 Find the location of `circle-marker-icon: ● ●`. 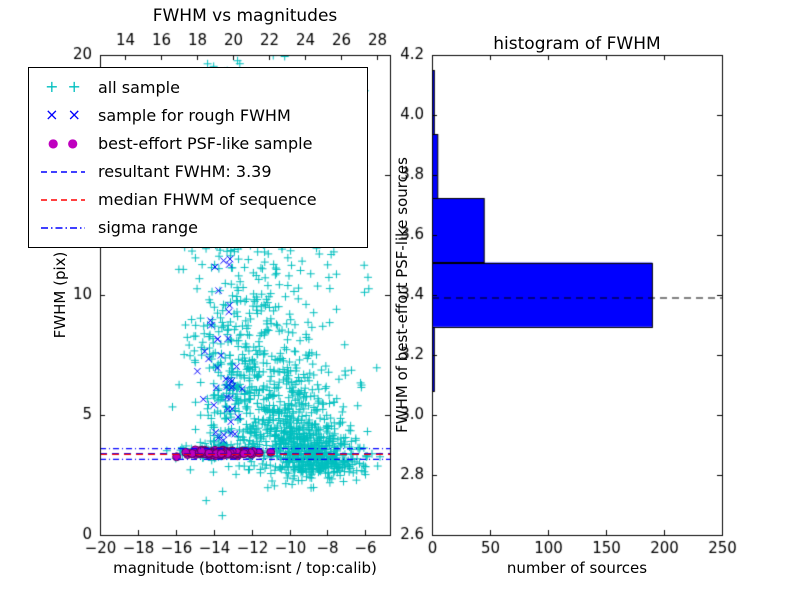

circle-marker-icon: ● ● is located at coordinates (63, 143).